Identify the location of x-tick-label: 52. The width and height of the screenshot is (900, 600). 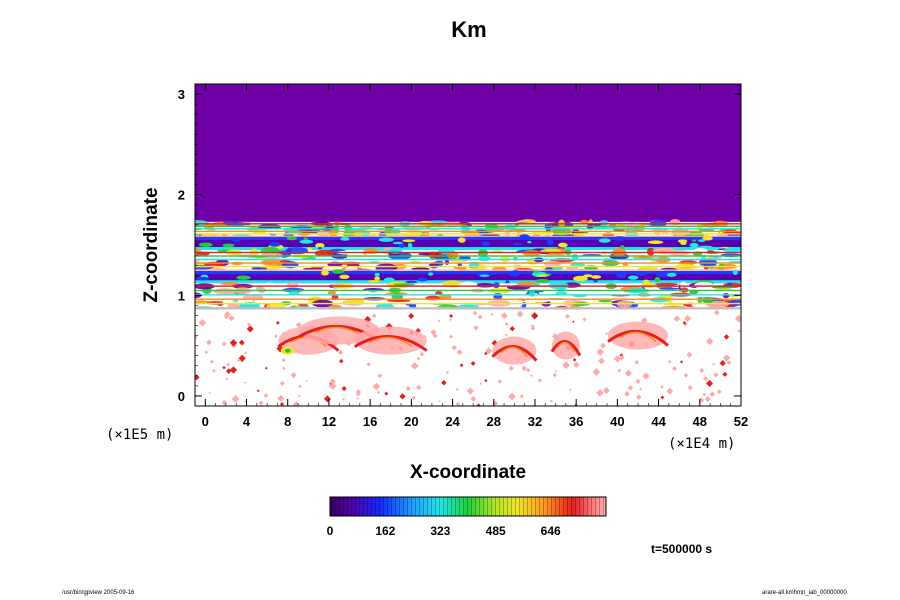
(741, 421).